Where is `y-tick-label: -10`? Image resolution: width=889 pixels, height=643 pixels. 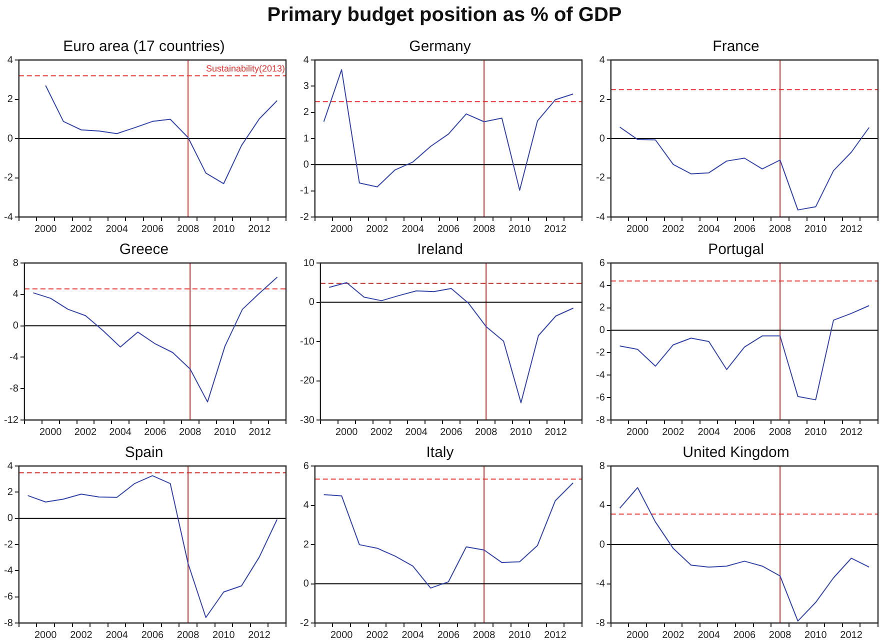
y-tick-label: -10 is located at coordinates (307, 342).